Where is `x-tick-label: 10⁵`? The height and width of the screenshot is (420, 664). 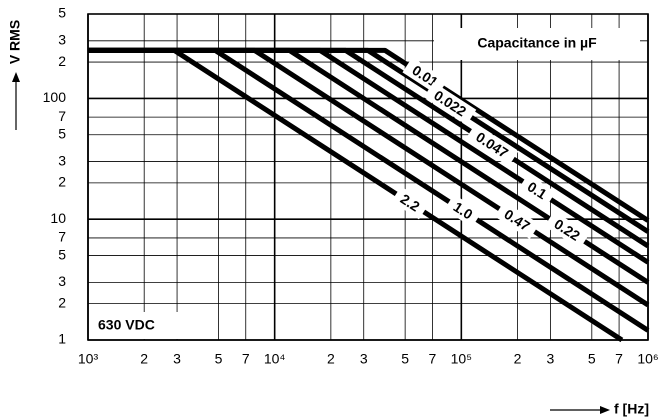 x-tick-label: 10⁵ is located at coordinates (461, 359).